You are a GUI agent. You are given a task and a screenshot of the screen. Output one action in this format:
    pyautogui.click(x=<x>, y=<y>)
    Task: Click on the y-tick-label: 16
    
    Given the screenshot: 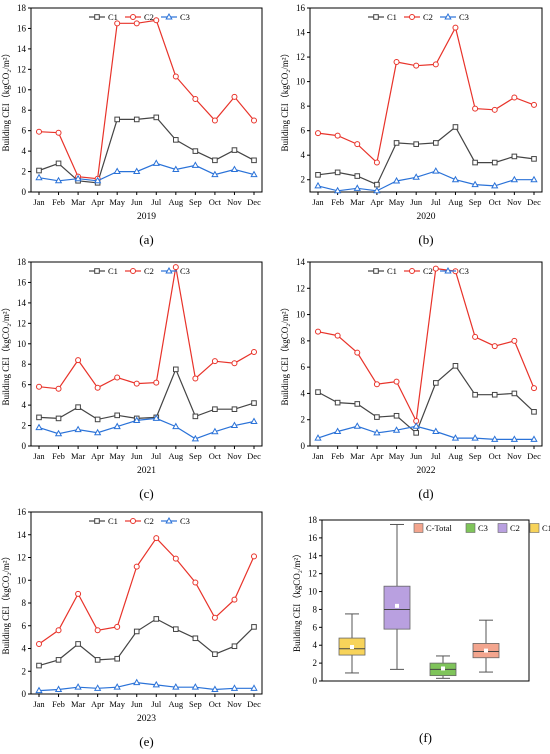 What is the action you would take?
    pyautogui.click(x=22, y=28)
    